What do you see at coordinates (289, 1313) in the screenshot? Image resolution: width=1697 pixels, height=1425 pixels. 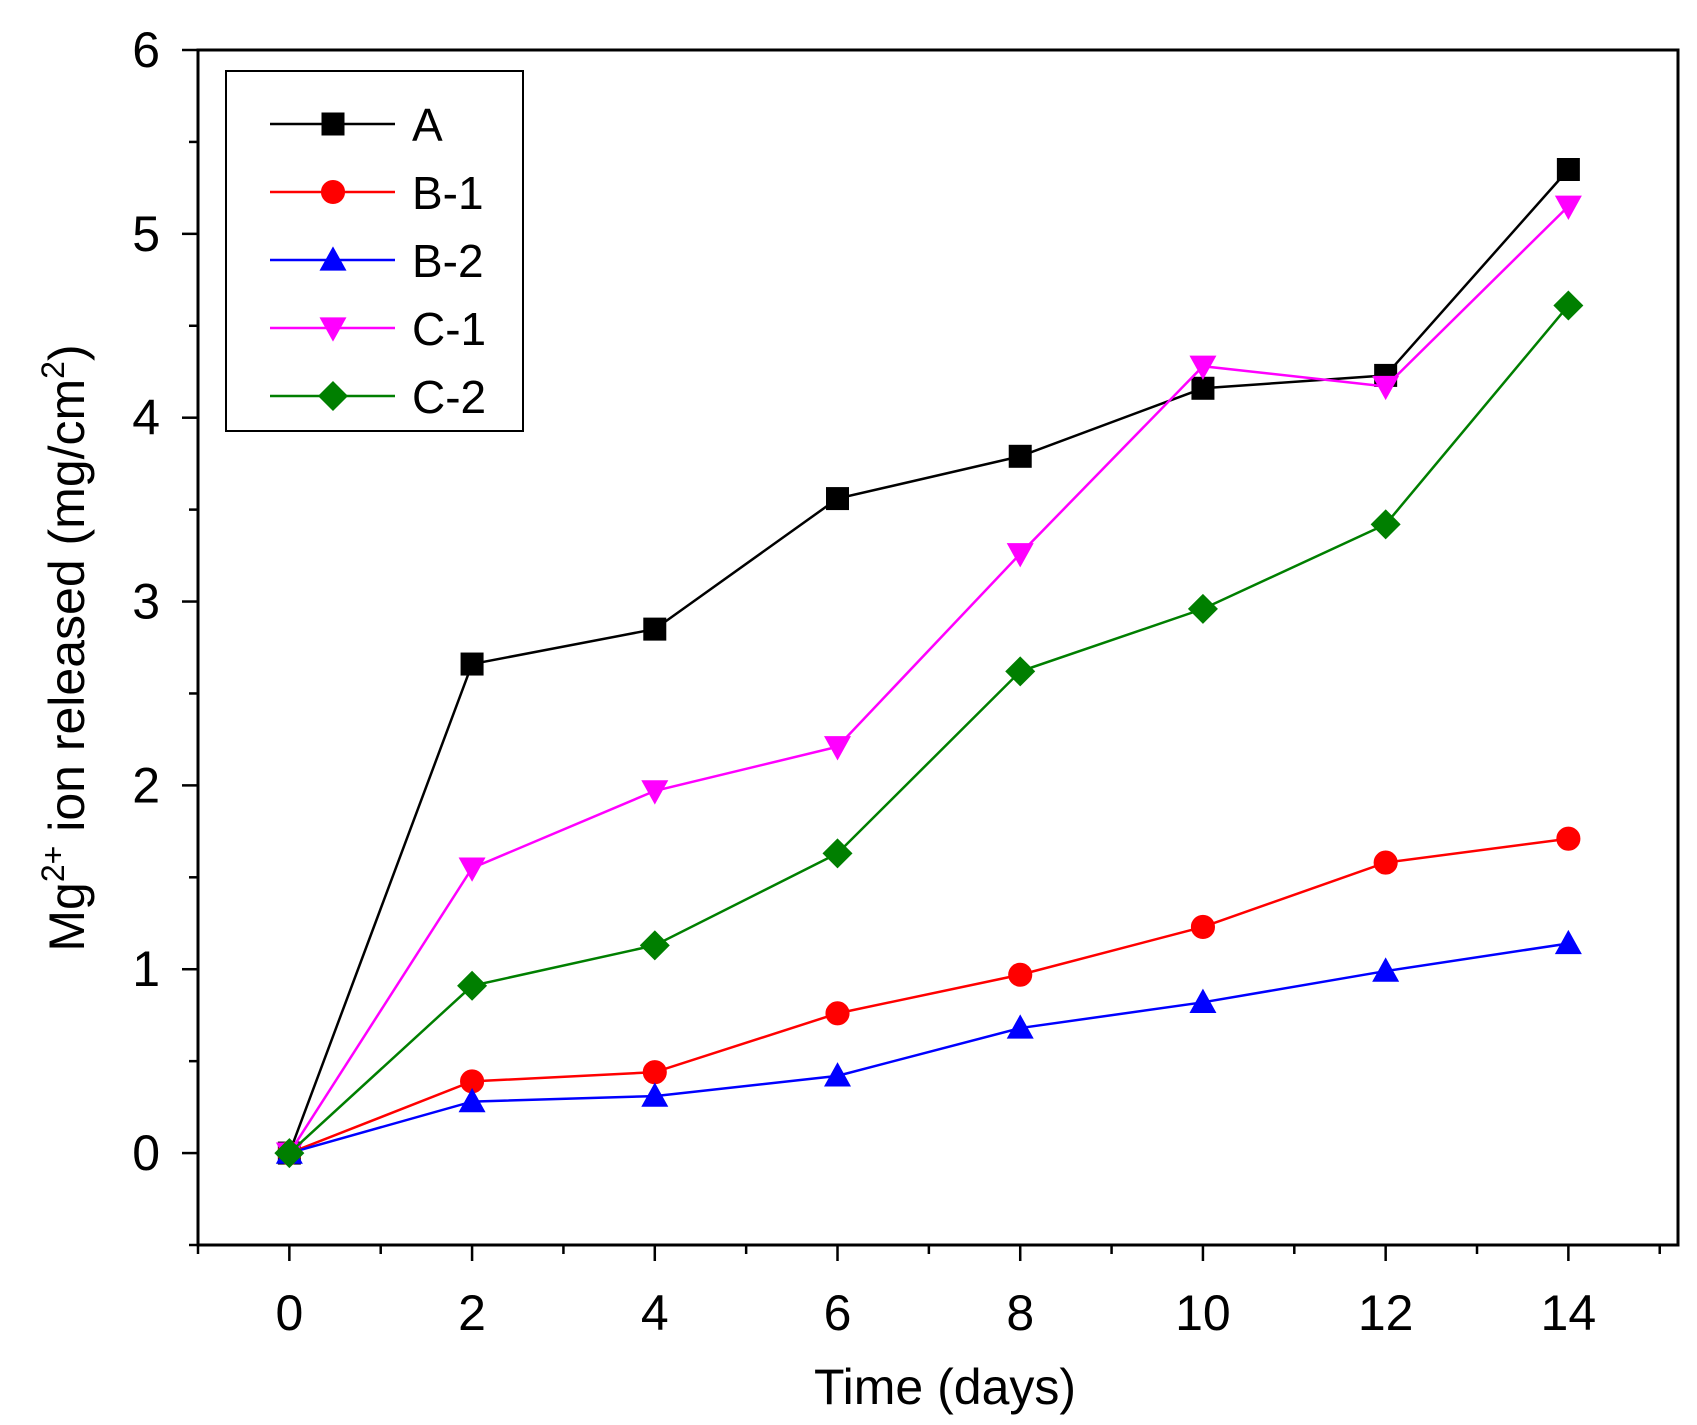 I see `x-tick-label: 0` at bounding box center [289, 1313].